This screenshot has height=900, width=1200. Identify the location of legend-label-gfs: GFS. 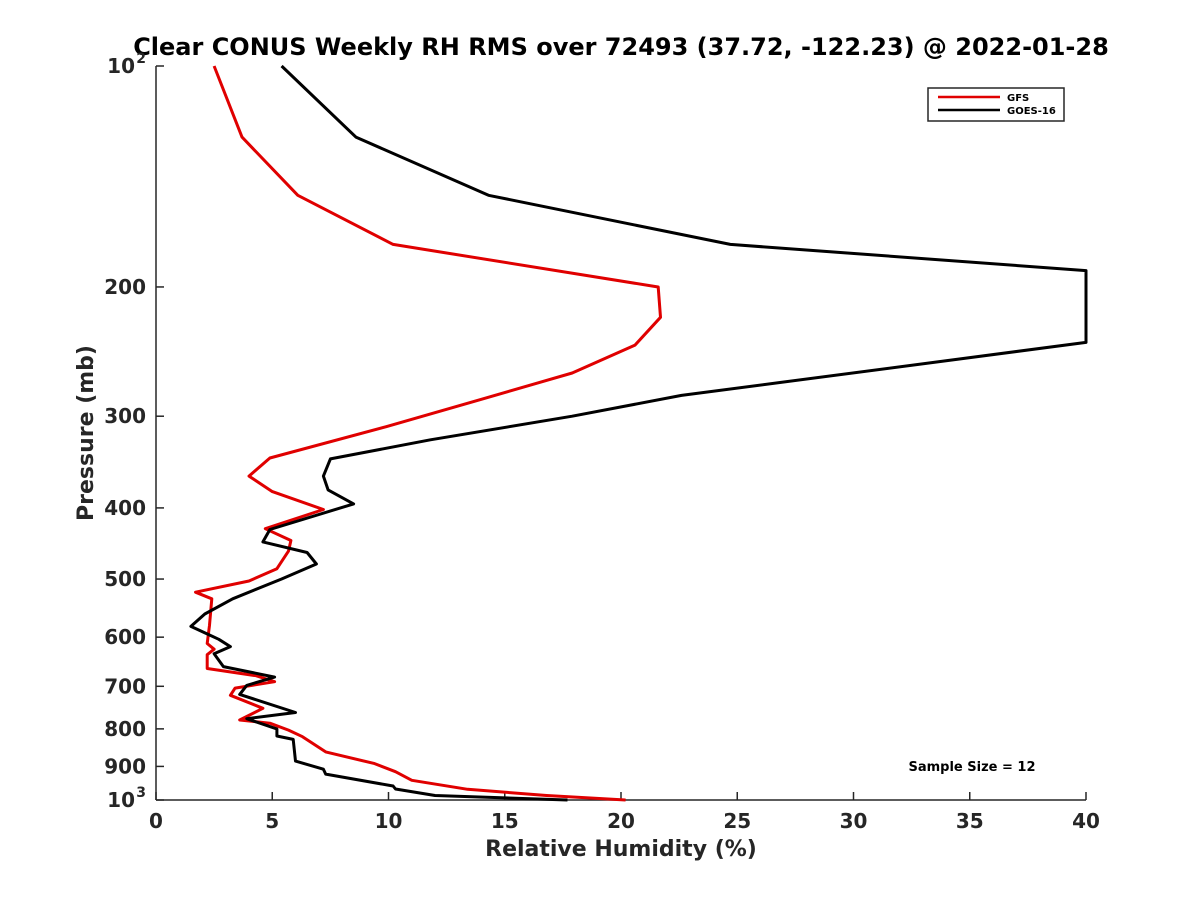
(1018, 98).